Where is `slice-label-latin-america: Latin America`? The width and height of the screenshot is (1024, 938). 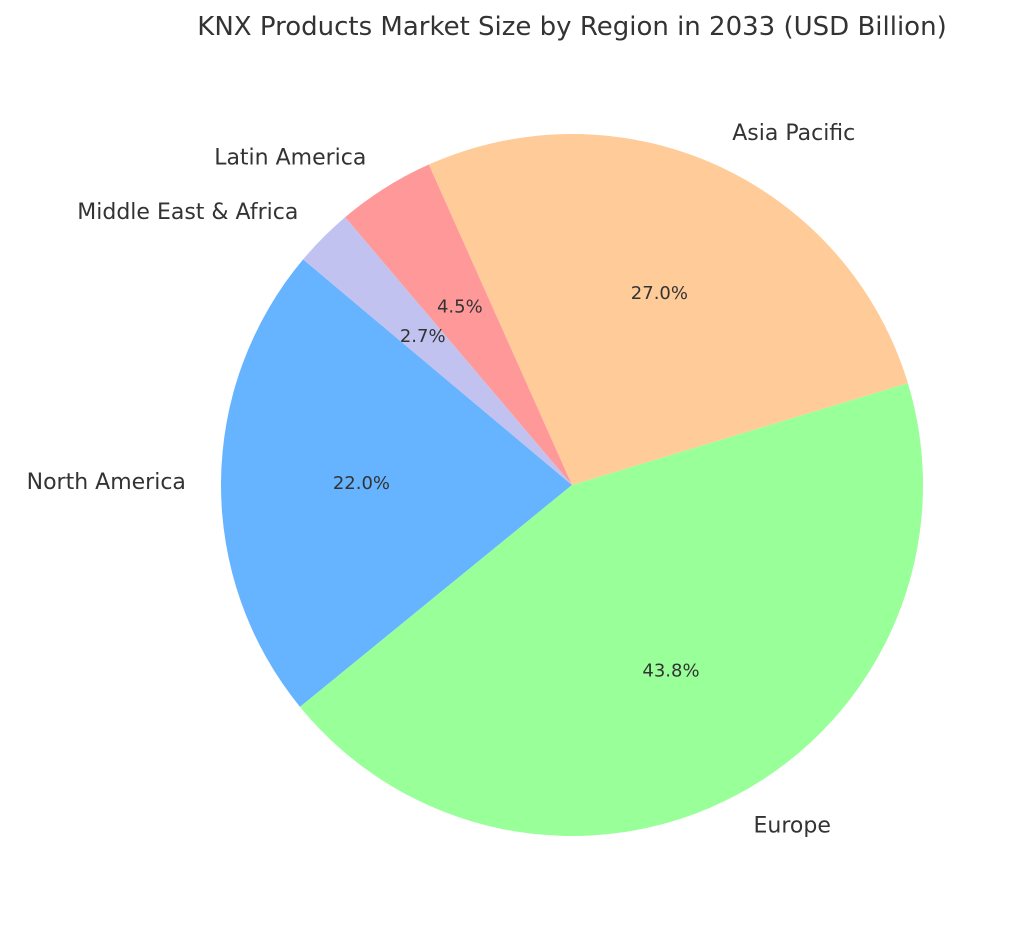 slice-label-latin-america: Latin America is located at coordinates (290, 158).